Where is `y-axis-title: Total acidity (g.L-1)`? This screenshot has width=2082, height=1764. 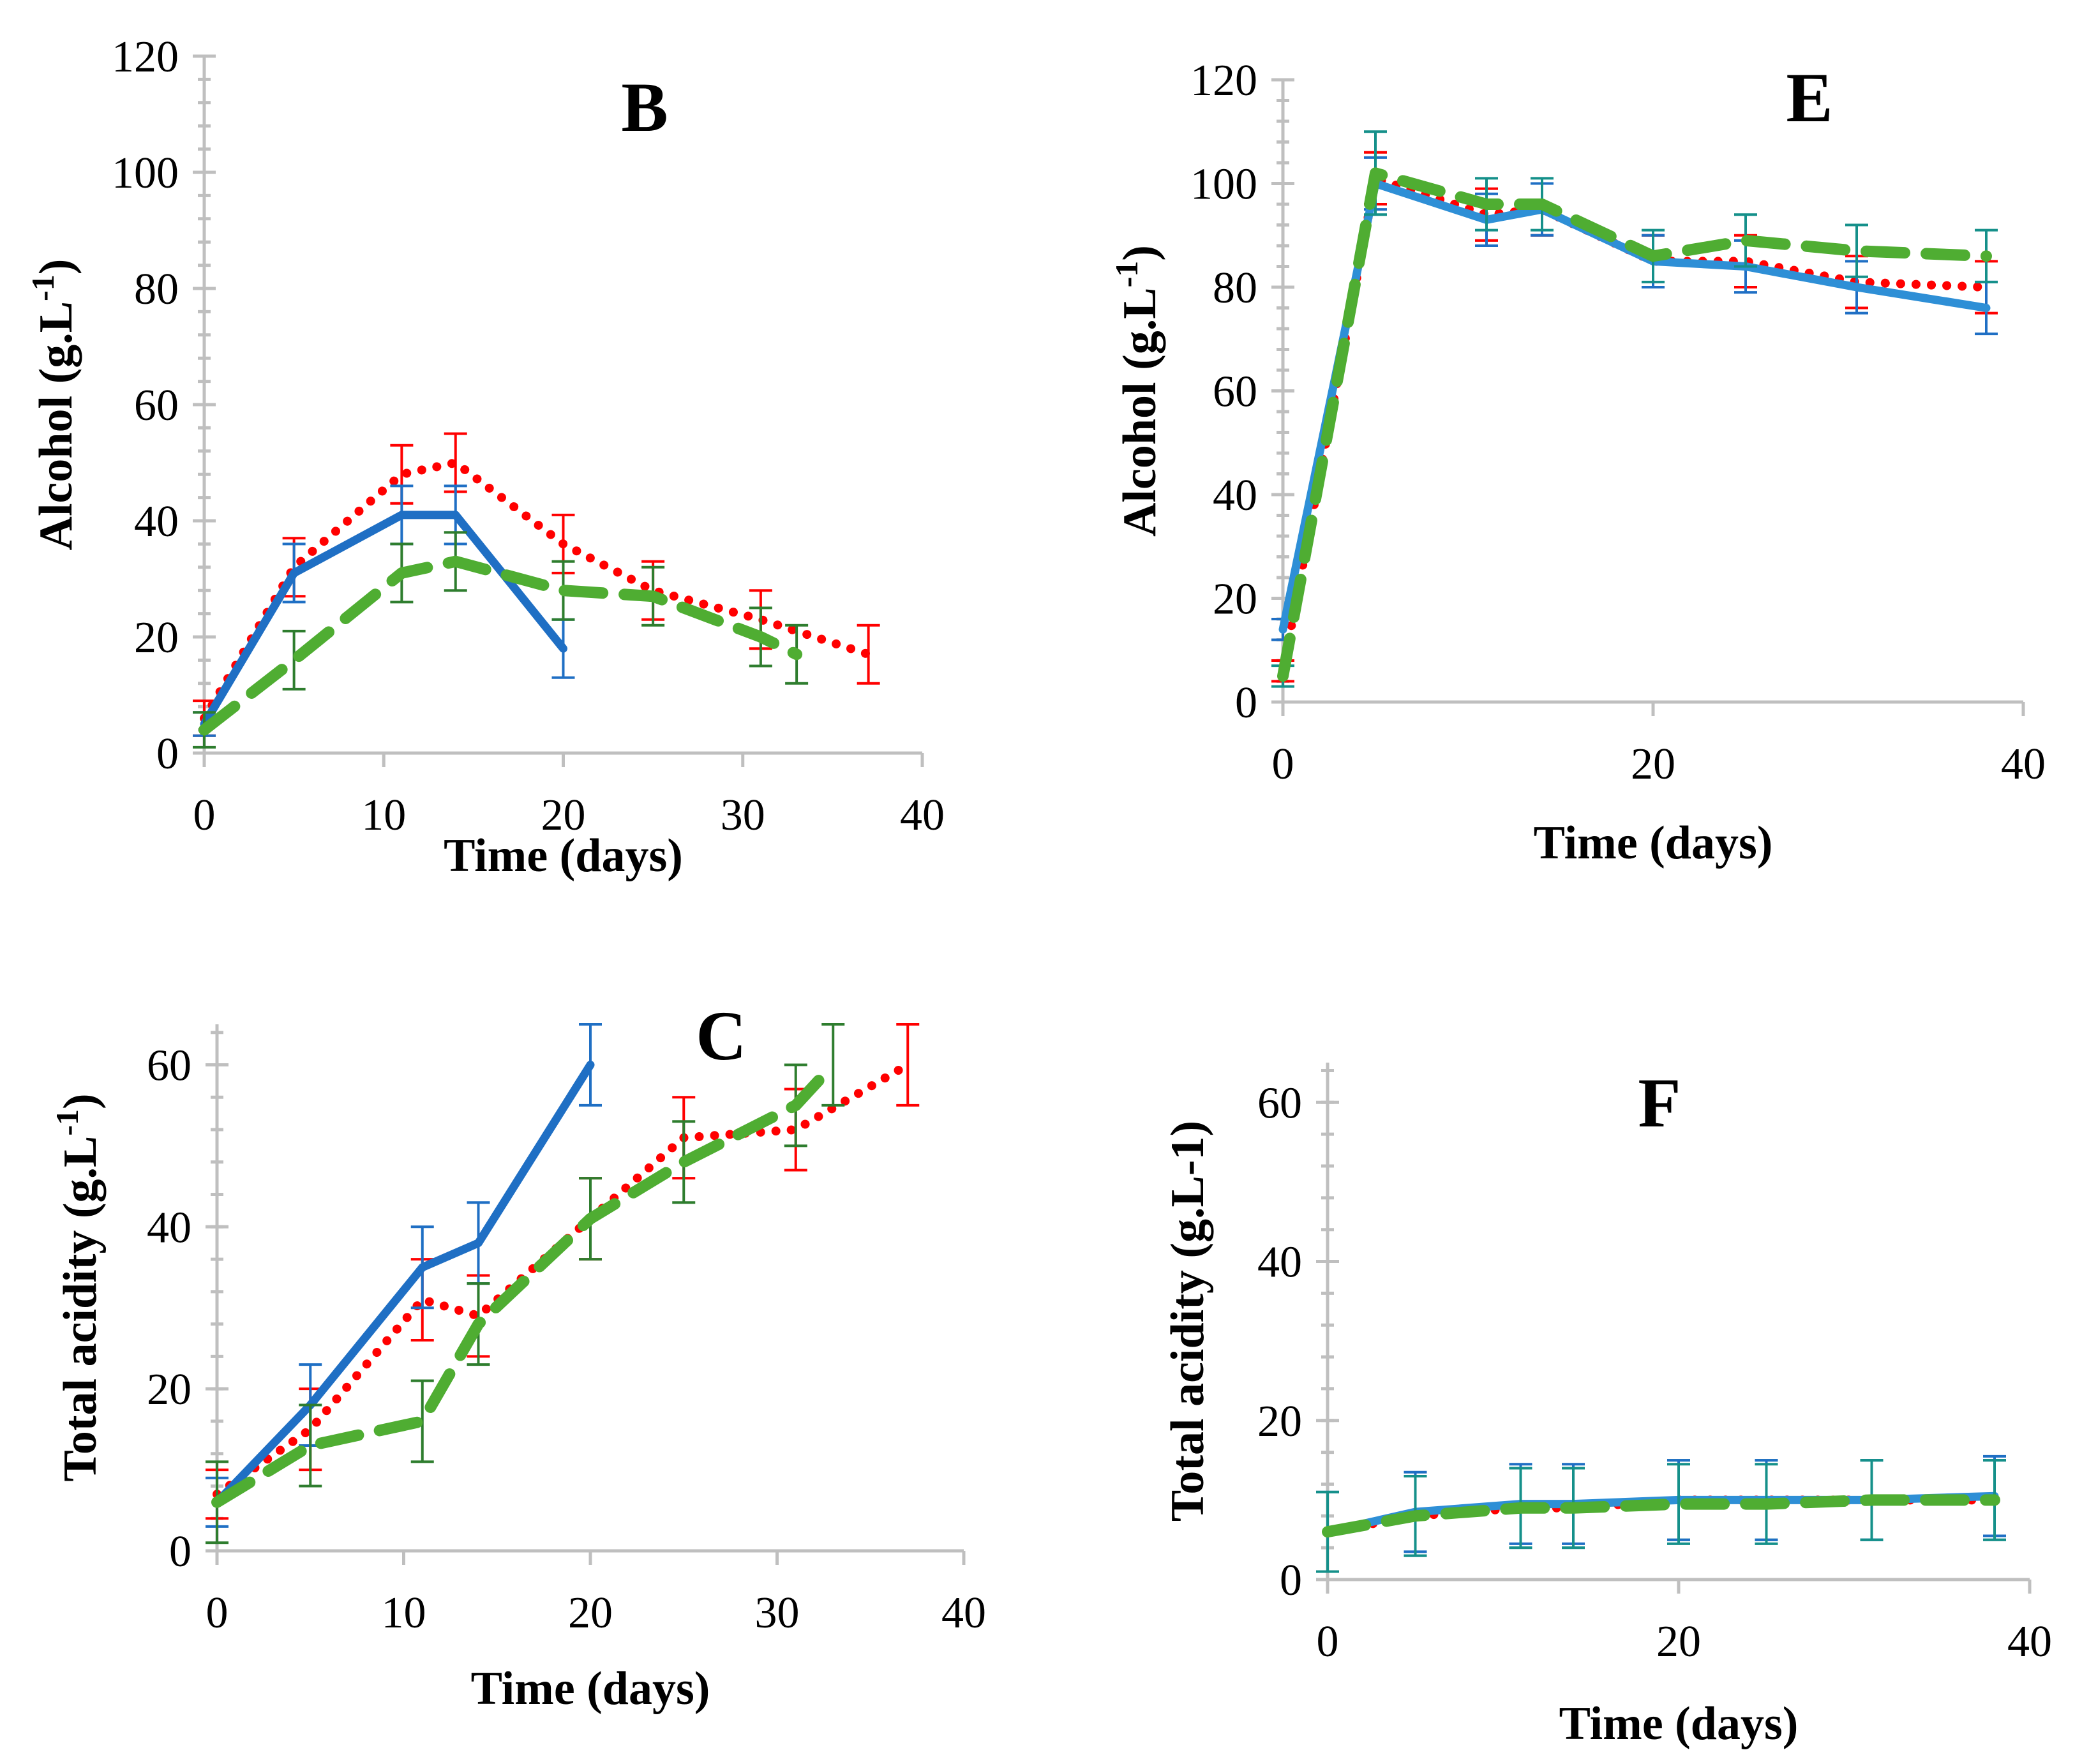 y-axis-title: Total acidity (g.L-1) is located at coordinates (78, 1287).